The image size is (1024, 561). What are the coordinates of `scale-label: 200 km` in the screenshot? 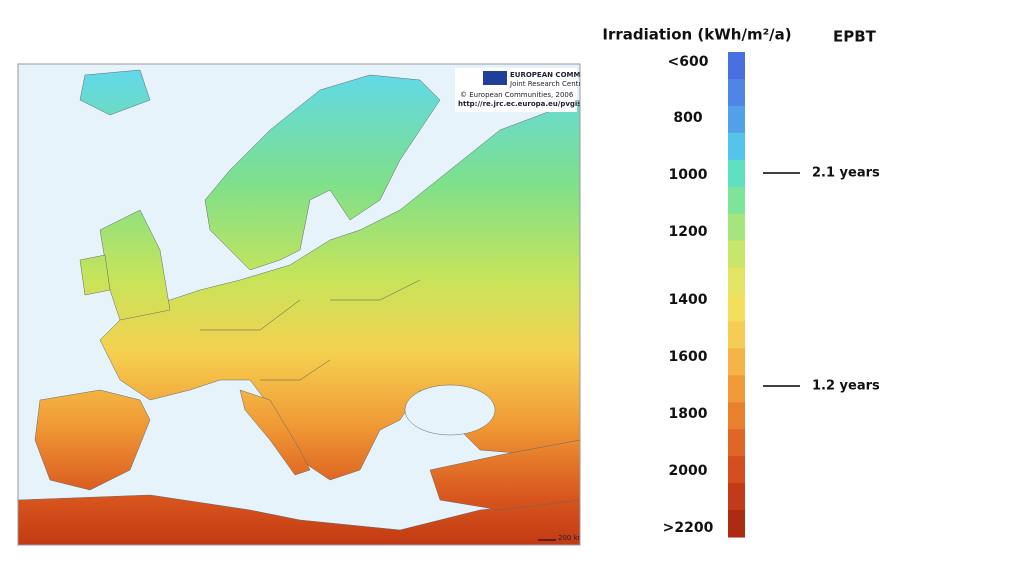 It's located at (571, 538).